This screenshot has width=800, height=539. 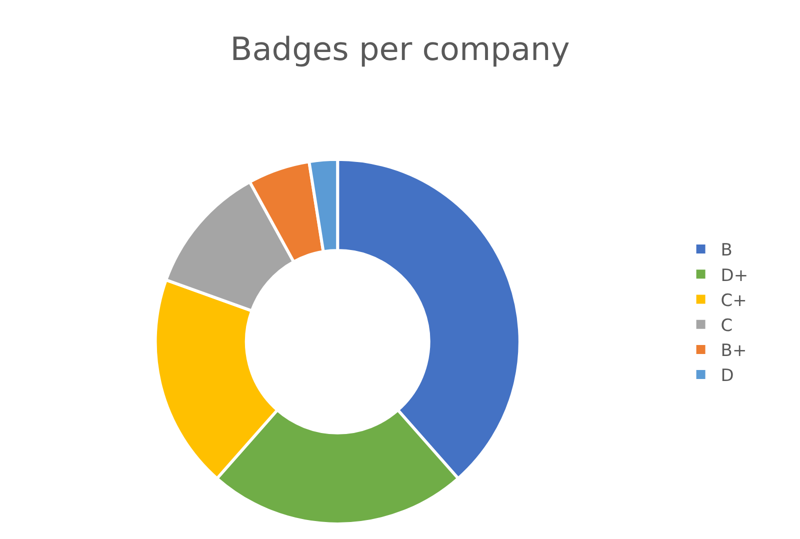 What do you see at coordinates (734, 276) in the screenshot?
I see `legend-label: D+` at bounding box center [734, 276].